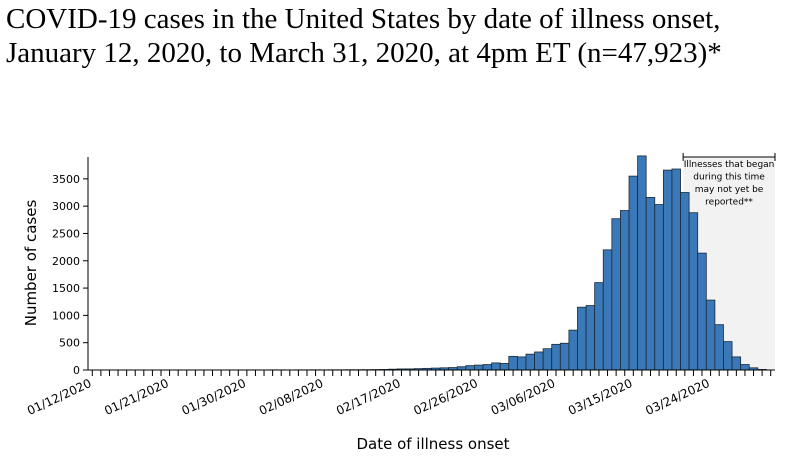 The image size is (795, 457). I want to click on y-tick-label: 500, so click(69, 343).